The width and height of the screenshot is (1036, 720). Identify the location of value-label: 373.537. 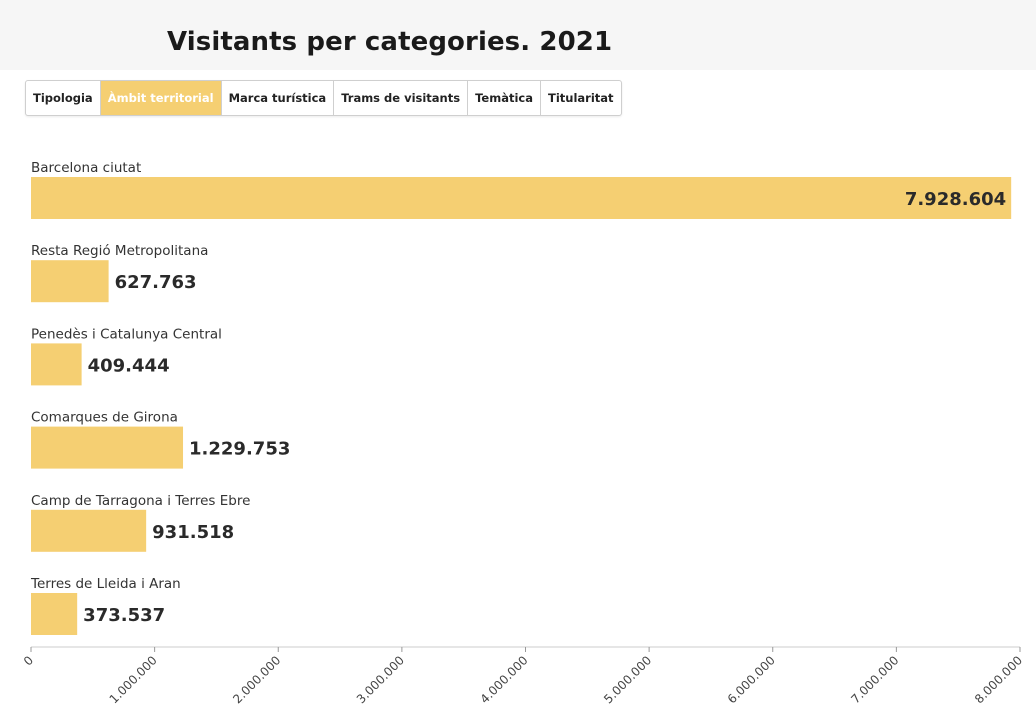
(124, 615).